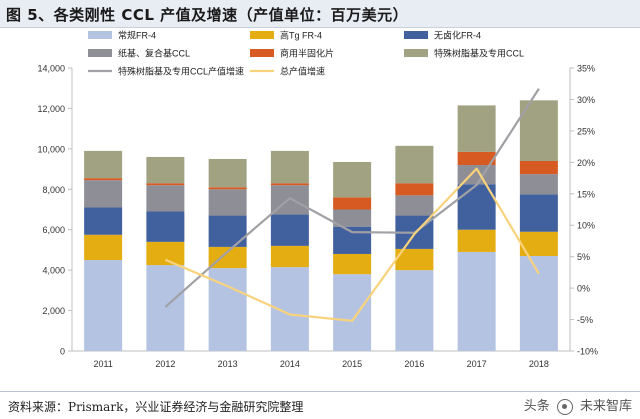  What do you see at coordinates (320, 405) in the screenshot?
I see `source-bar: 资料来源：Prismark，兴业证券经济与金融研究院整理 头条 未来智库` at bounding box center [320, 405].